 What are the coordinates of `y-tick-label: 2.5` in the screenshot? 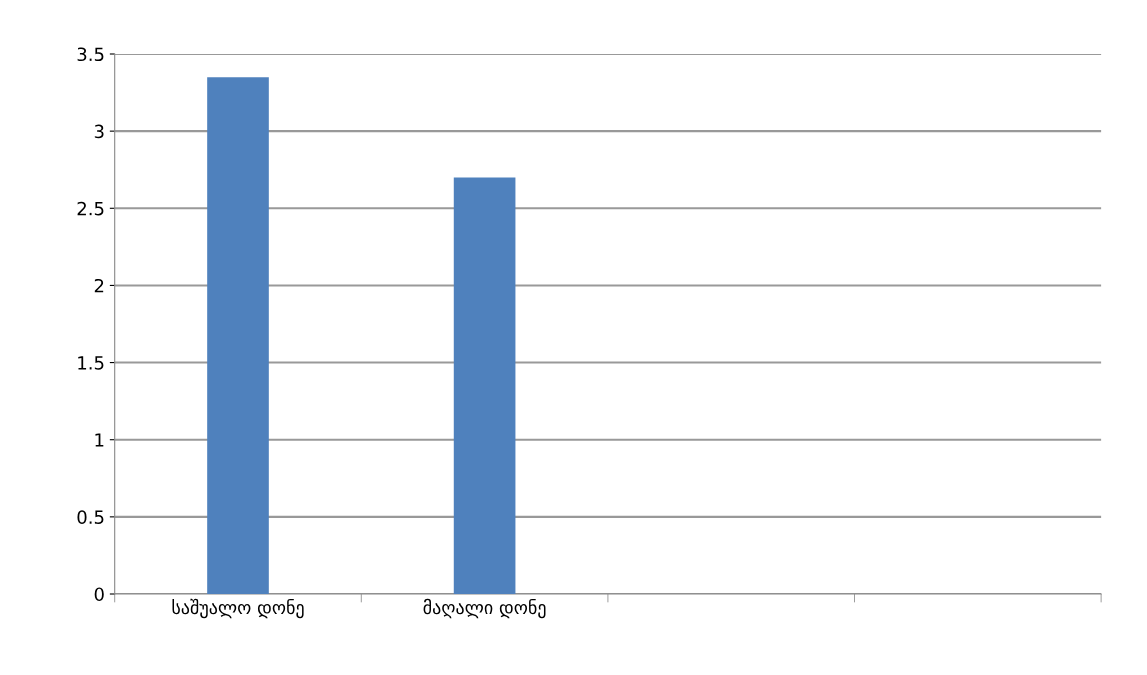 It's located at (90, 208).